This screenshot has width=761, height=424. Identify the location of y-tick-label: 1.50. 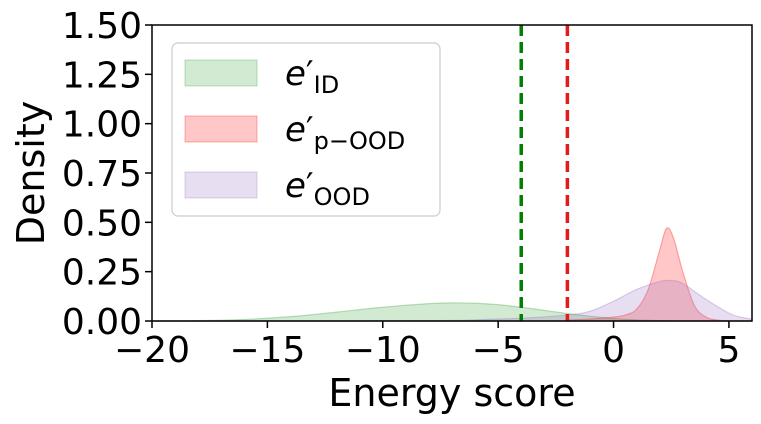
(102, 26).